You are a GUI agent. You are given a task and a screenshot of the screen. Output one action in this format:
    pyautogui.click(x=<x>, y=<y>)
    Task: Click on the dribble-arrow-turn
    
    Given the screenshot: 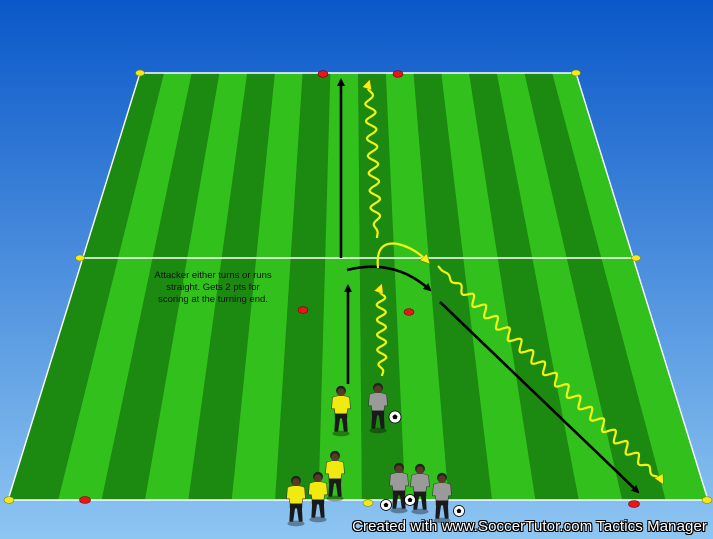 What is the action you would take?
    pyautogui.click(x=402, y=255)
    